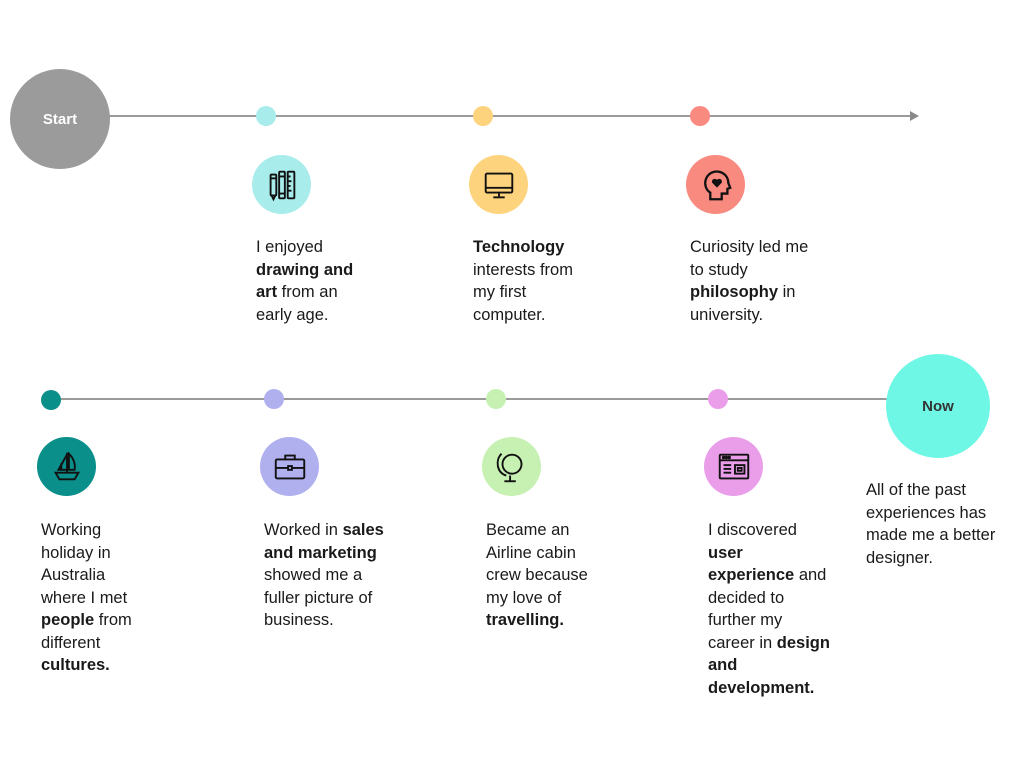  I want to click on timeline-line-bottom, so click(475, 399).